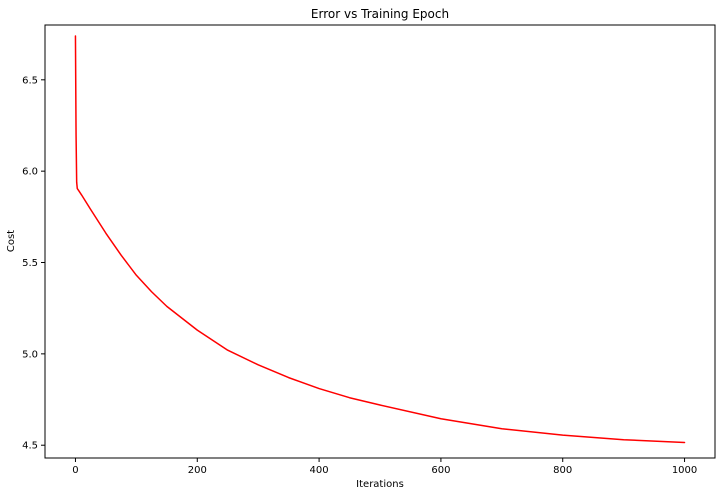  Describe the element at coordinates (30, 80) in the screenshot. I see `y-tick-label: 6.5` at that location.